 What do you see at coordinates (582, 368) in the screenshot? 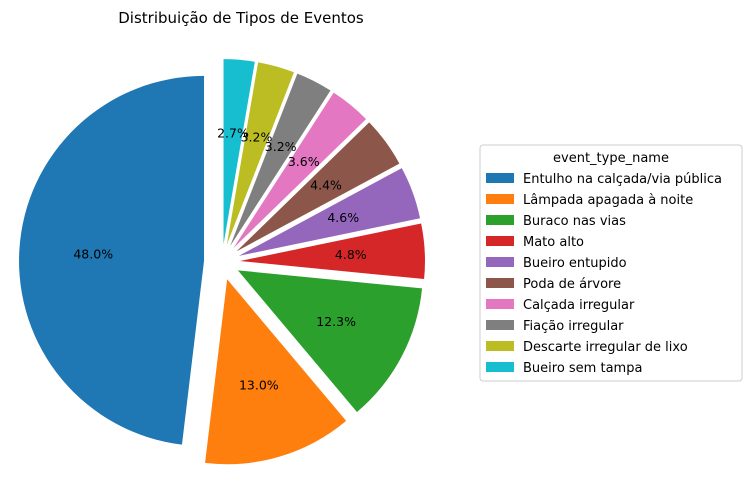
I see `legend-label-10: Bueiro sem tampa` at bounding box center [582, 368].